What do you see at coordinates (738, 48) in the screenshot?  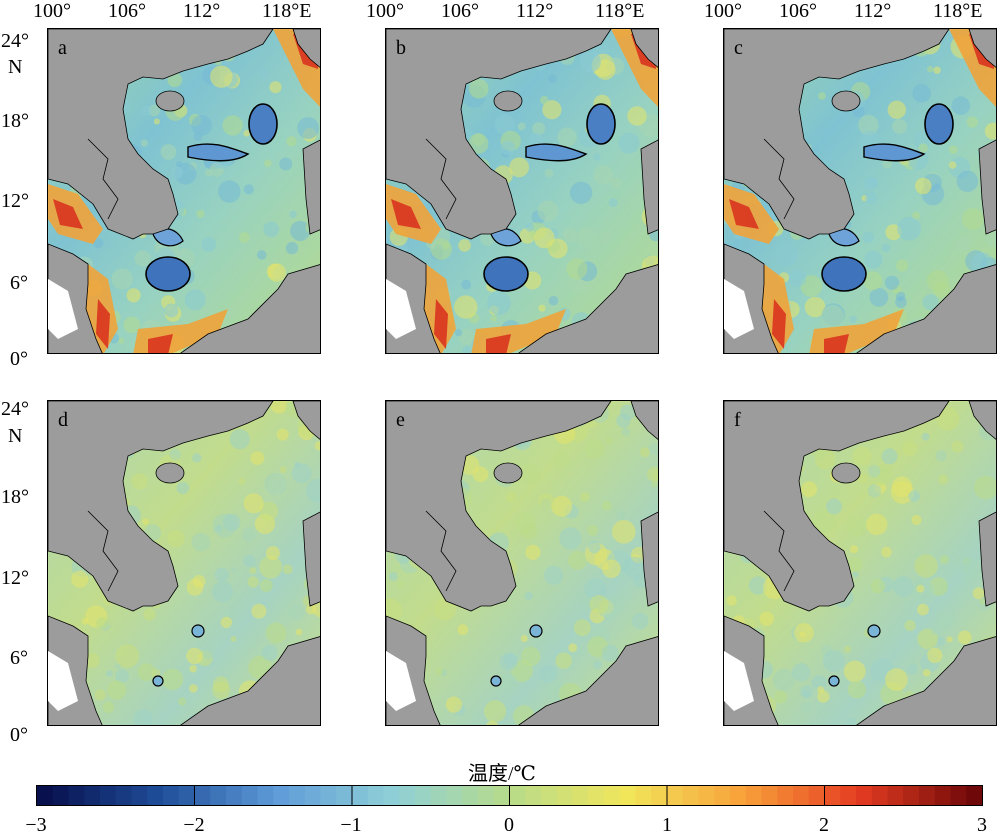 I see `panel-letter-c: c` at bounding box center [738, 48].